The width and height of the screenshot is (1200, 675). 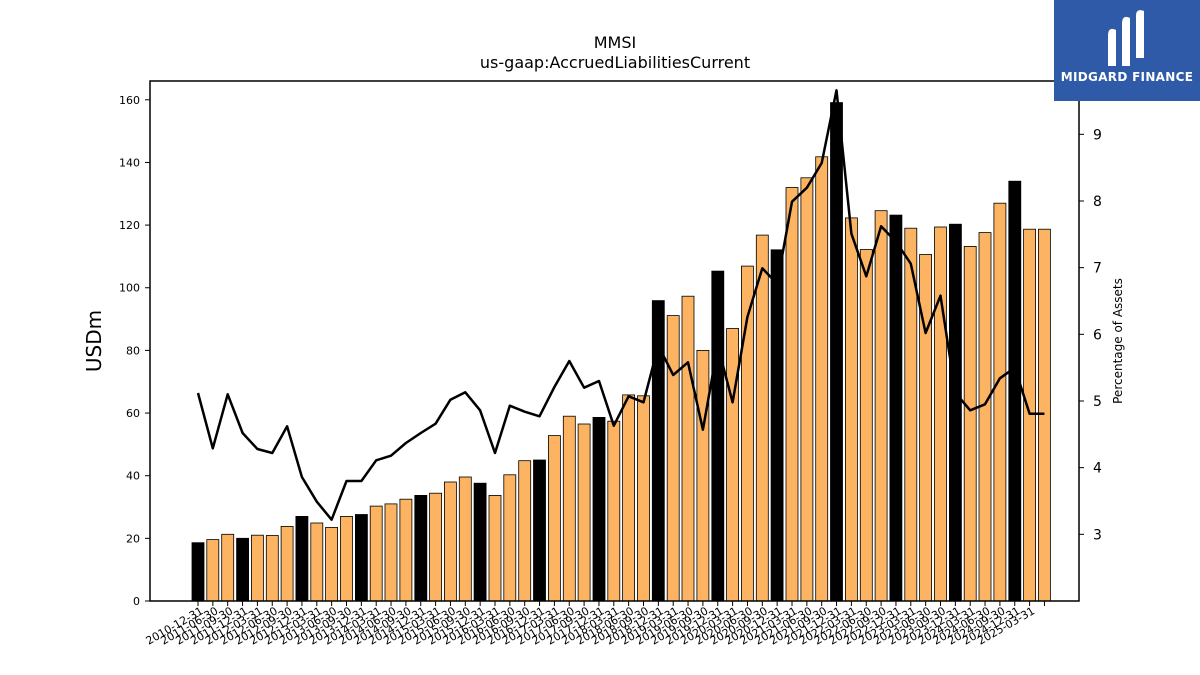 I want to click on y2-tick-label: 4, so click(x=1097, y=469).